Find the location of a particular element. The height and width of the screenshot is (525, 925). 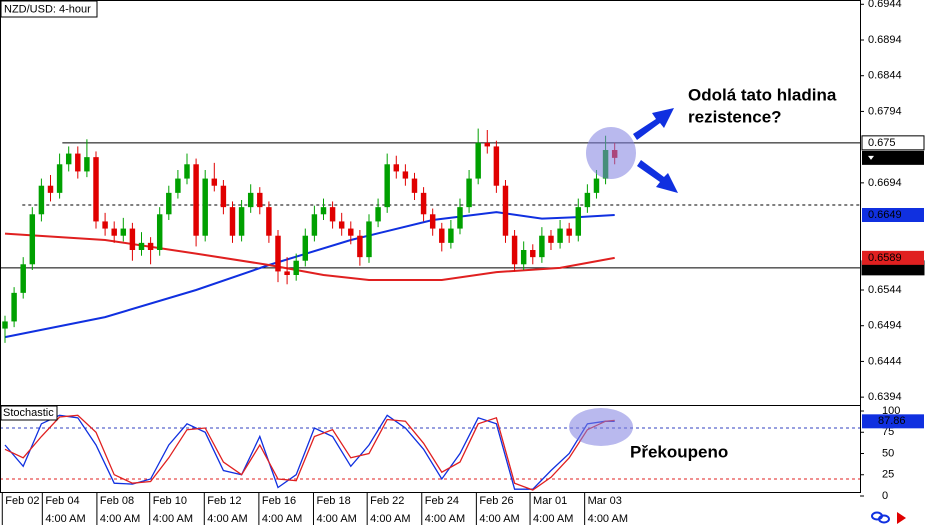

y-tick-label: 0.6394 is located at coordinates (885, 397).